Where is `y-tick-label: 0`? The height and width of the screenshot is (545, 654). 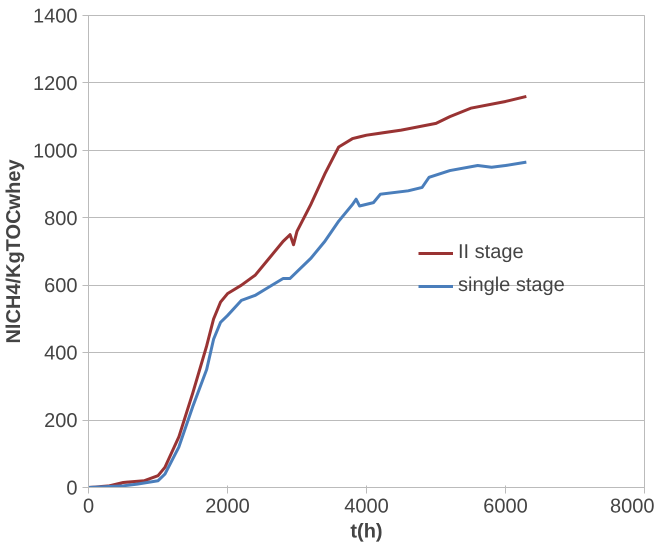
y-tick-label: 0 is located at coordinates (72, 489).